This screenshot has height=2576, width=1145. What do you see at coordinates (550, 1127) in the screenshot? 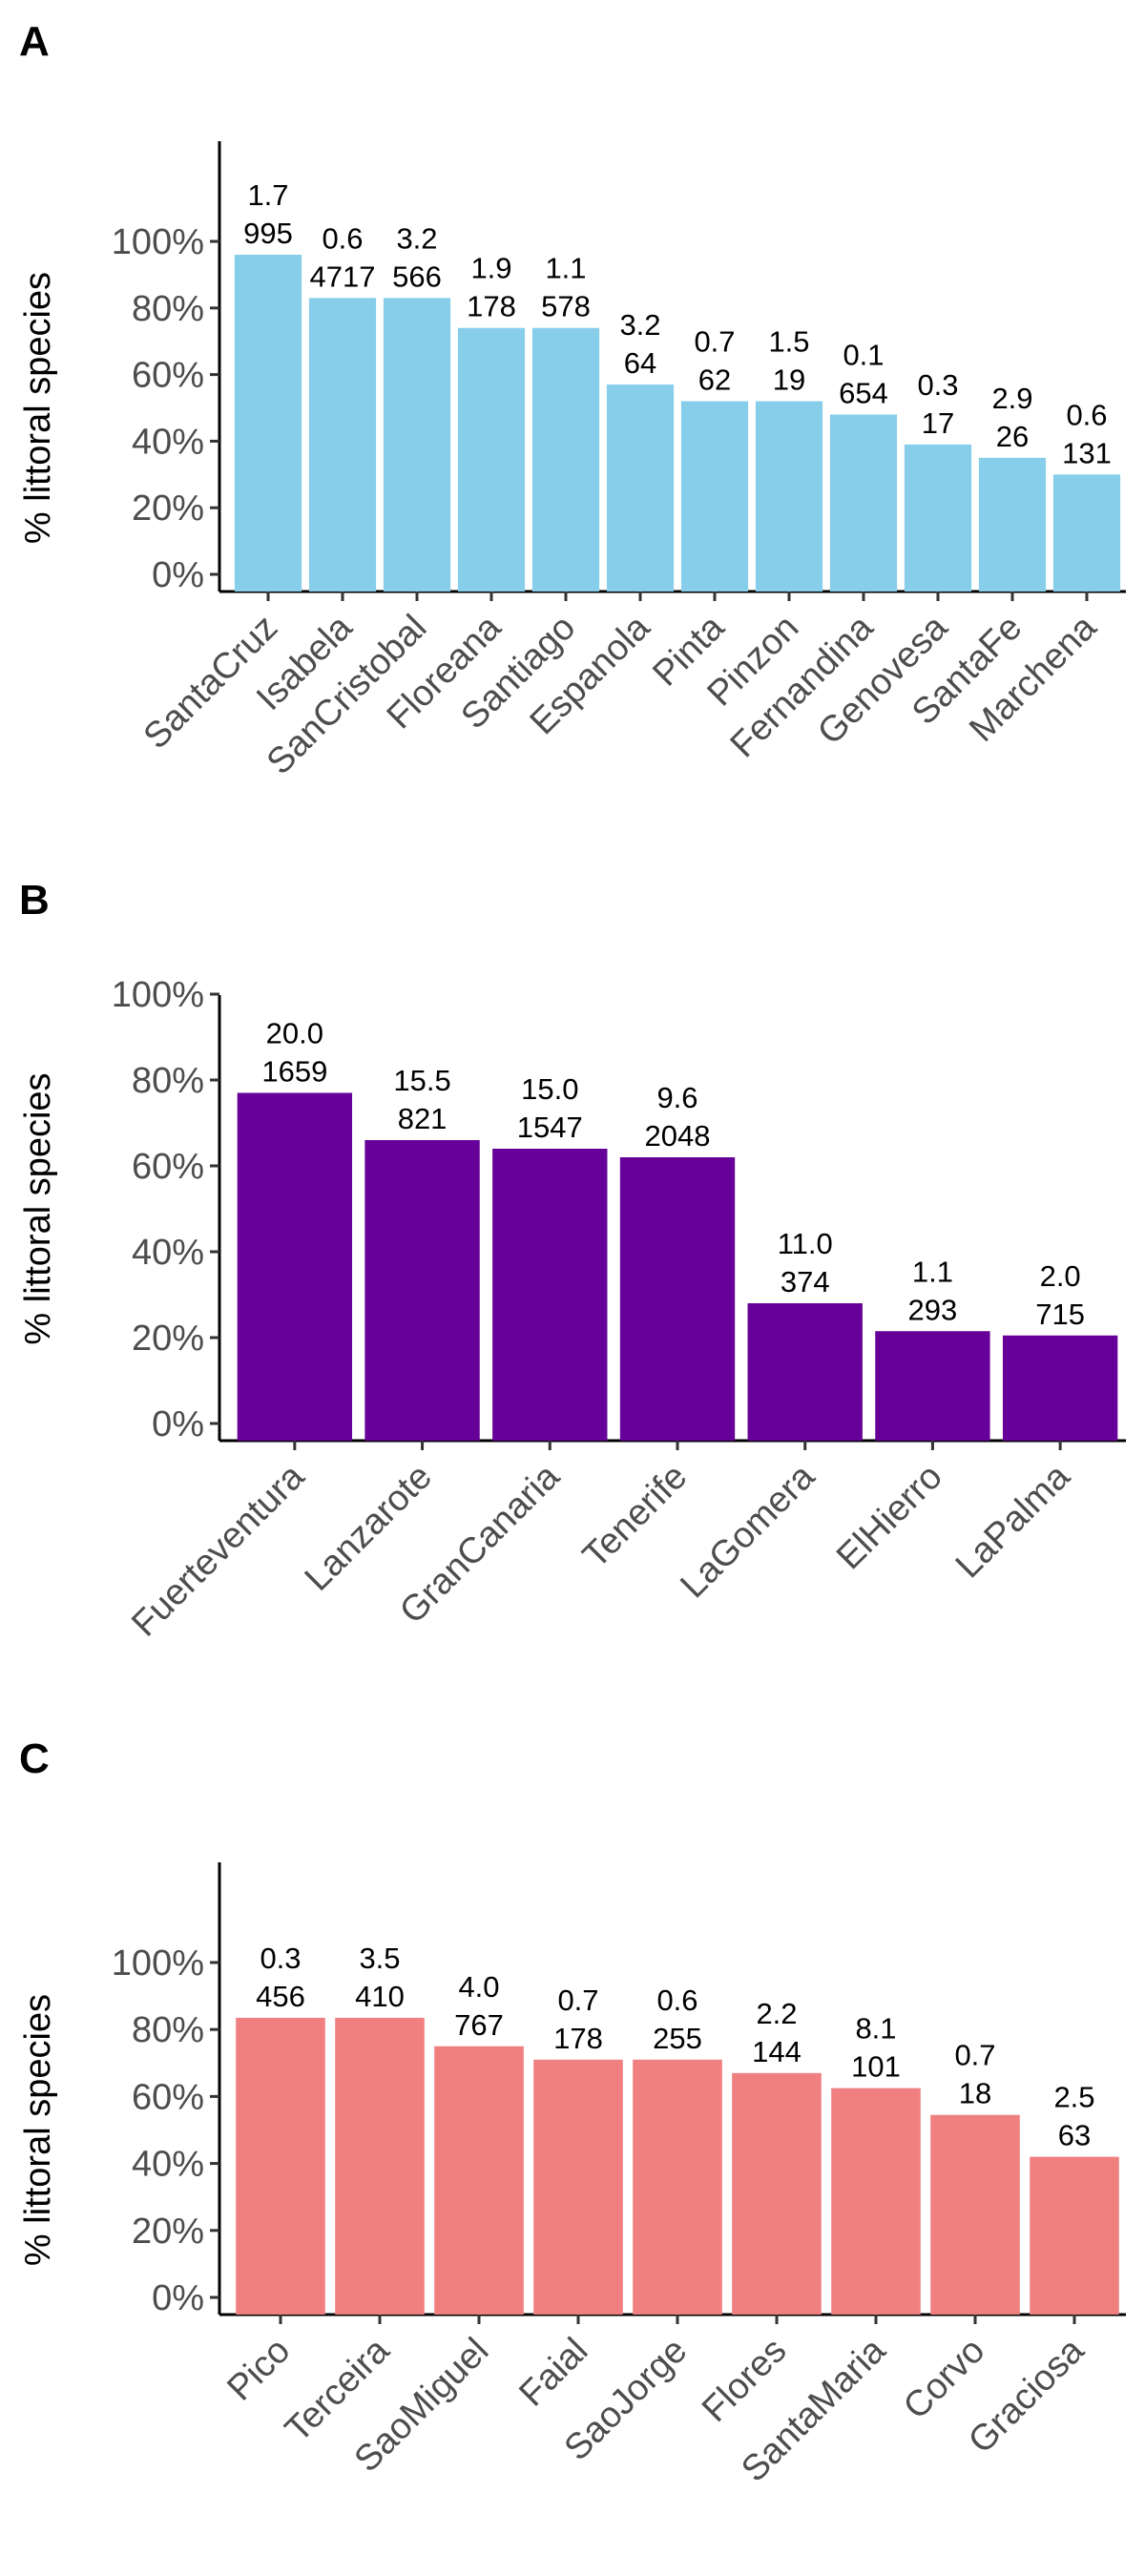
I see `bar-label-bottom: 1547` at bounding box center [550, 1127].